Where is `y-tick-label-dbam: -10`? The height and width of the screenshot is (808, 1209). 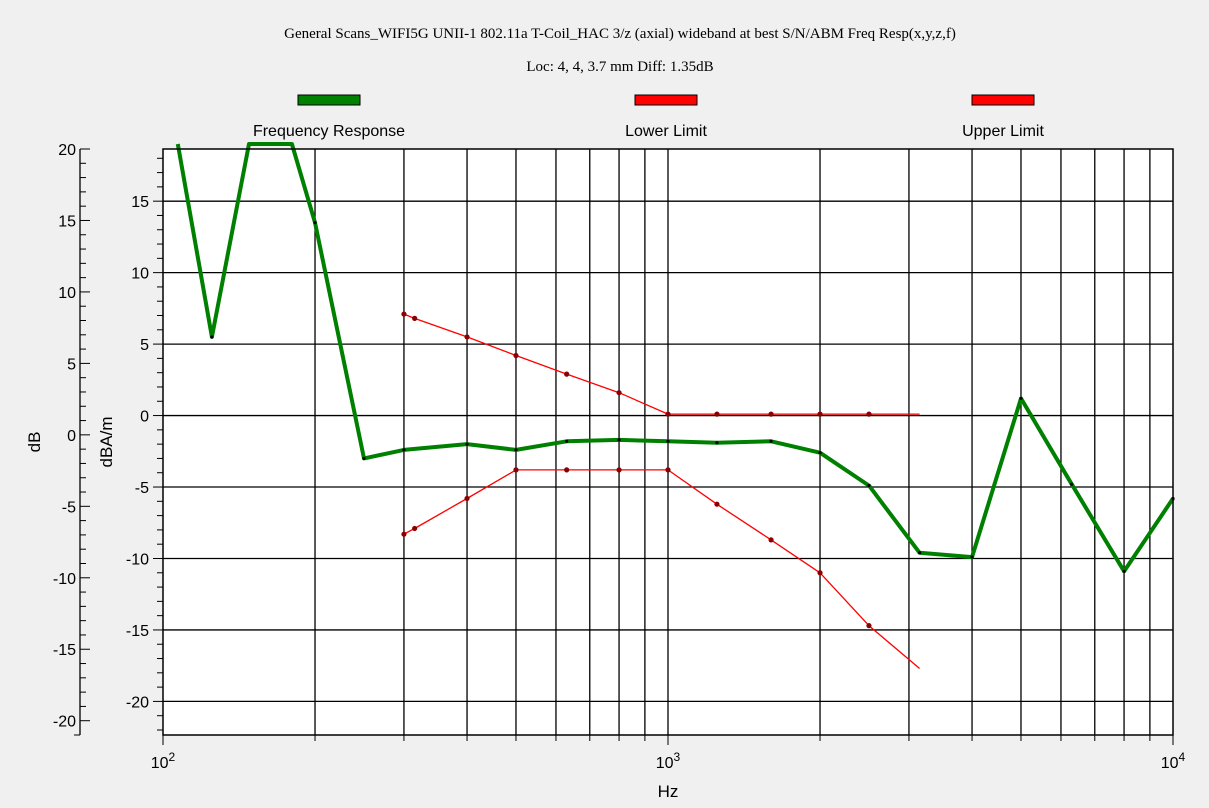 y-tick-label-dbam: -10 is located at coordinates (137, 559).